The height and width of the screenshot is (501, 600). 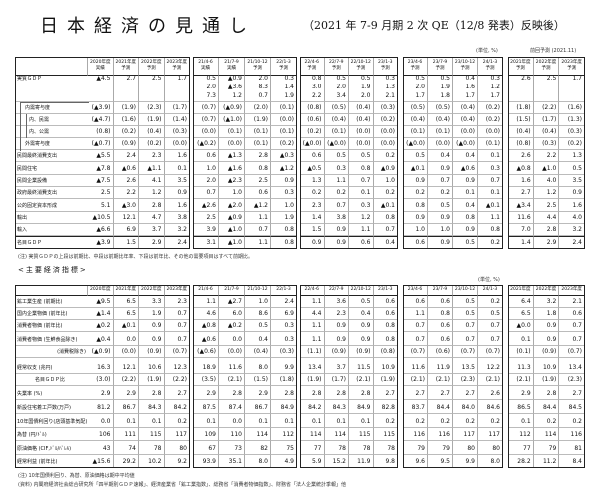 I want to click on value-cell: 11.6, so click(x=521, y=218).